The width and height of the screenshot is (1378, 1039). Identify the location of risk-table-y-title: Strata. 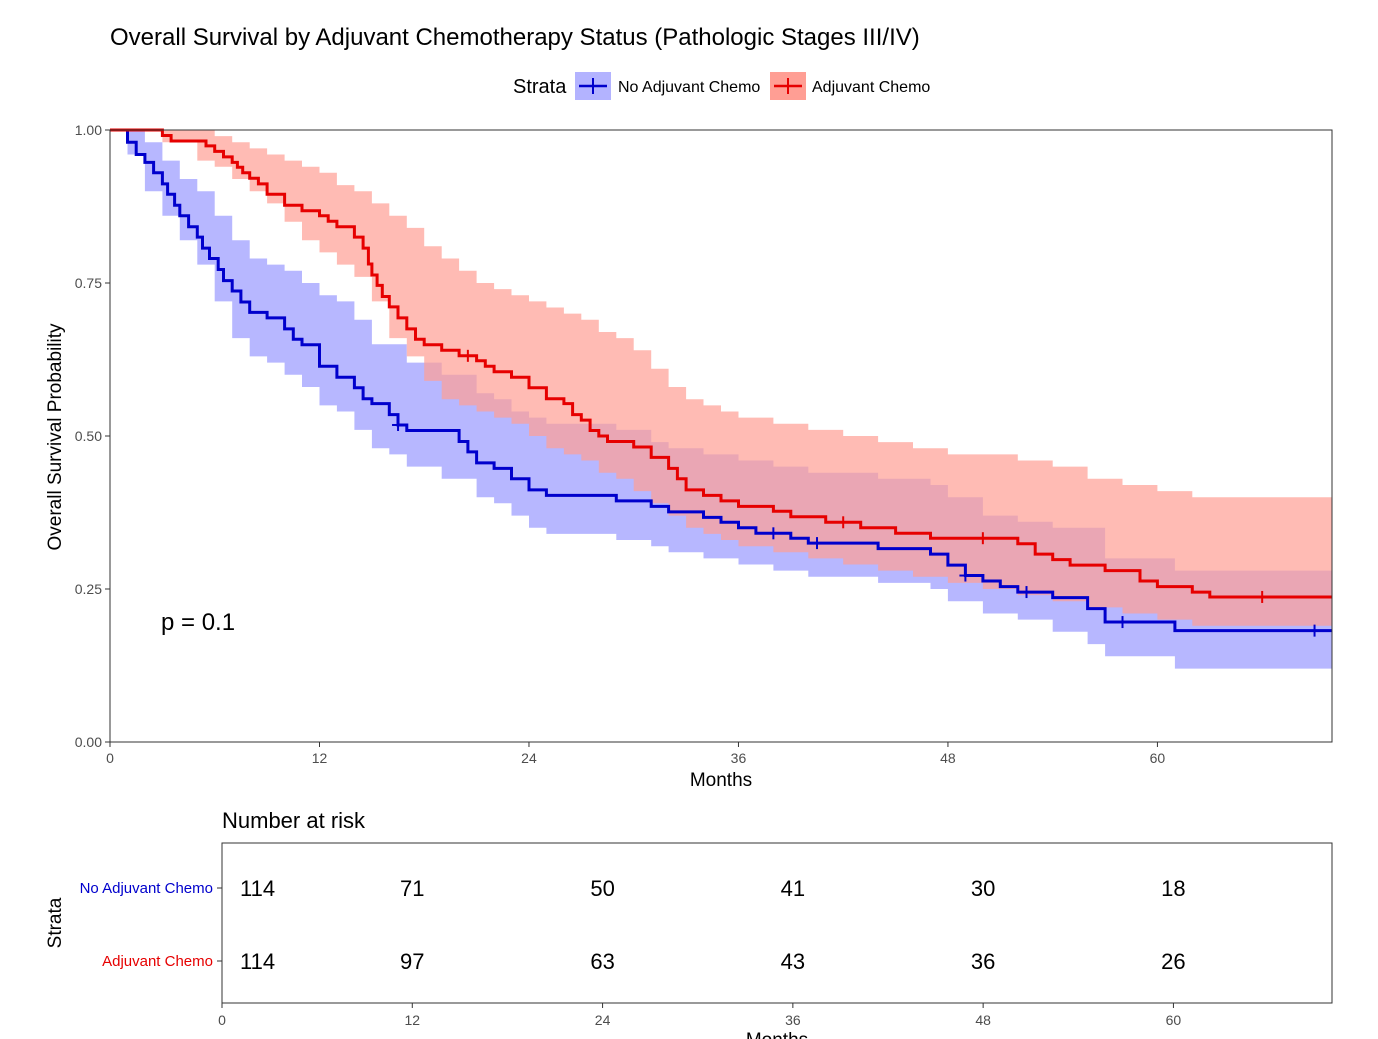
(55, 922).